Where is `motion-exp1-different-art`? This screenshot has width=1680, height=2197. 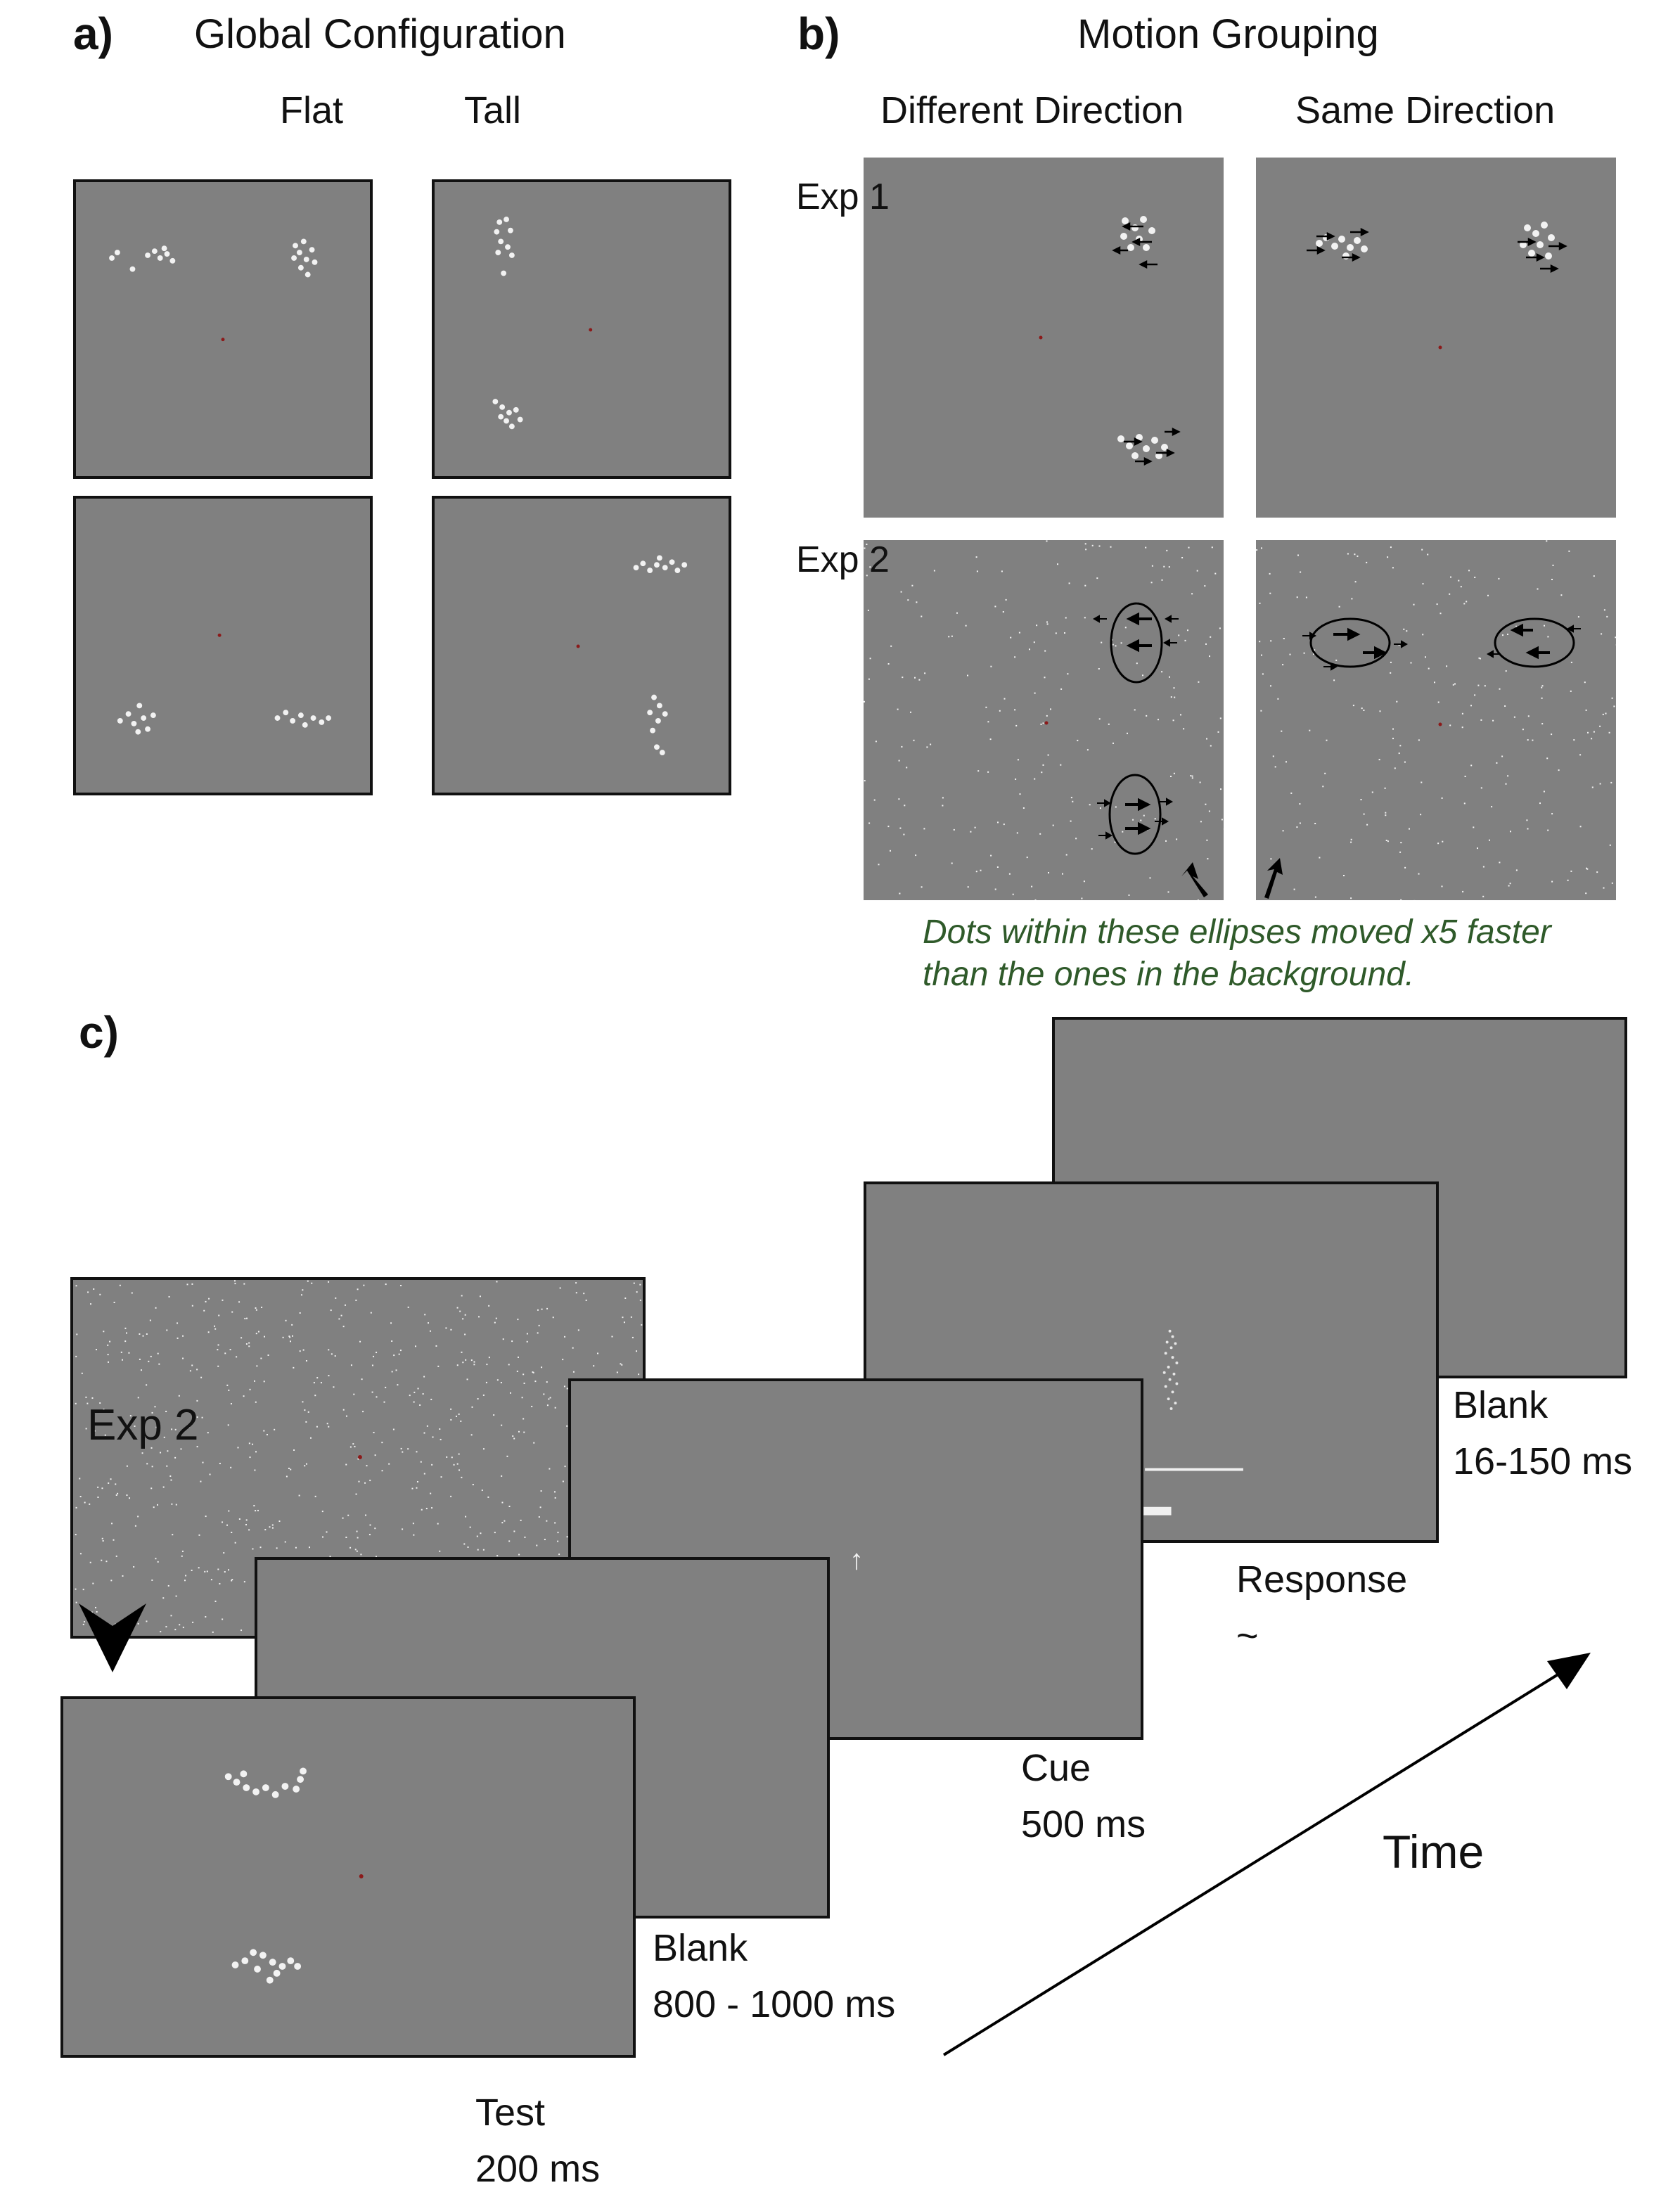 motion-exp1-different-art is located at coordinates (1044, 338).